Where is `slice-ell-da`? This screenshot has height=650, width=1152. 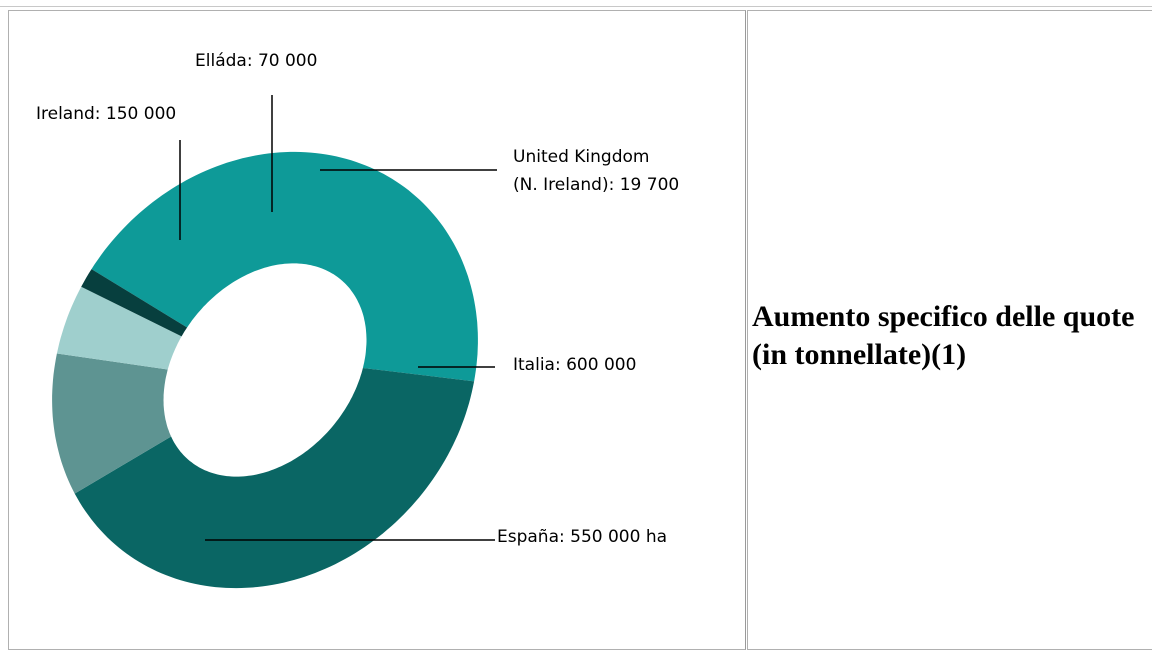
slice-ell-da is located at coordinates (119, 328).